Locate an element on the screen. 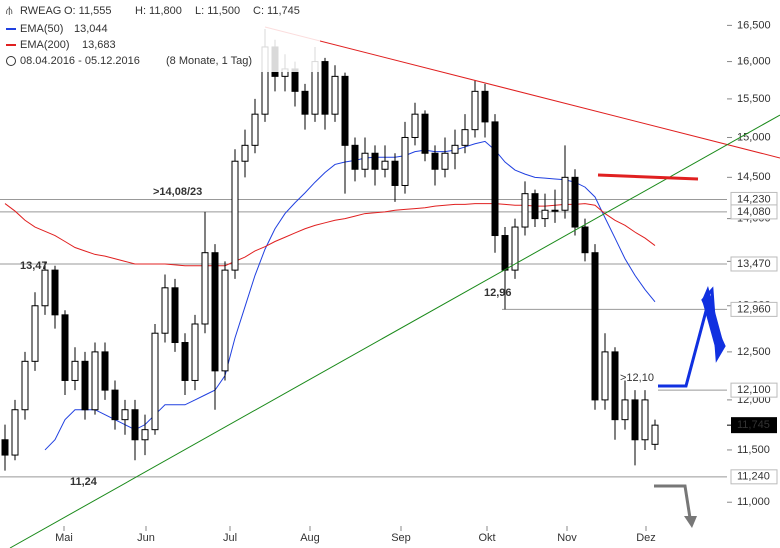 This screenshot has width=780, height=548. y-tick-label: 16,500 is located at coordinates (754, 25).